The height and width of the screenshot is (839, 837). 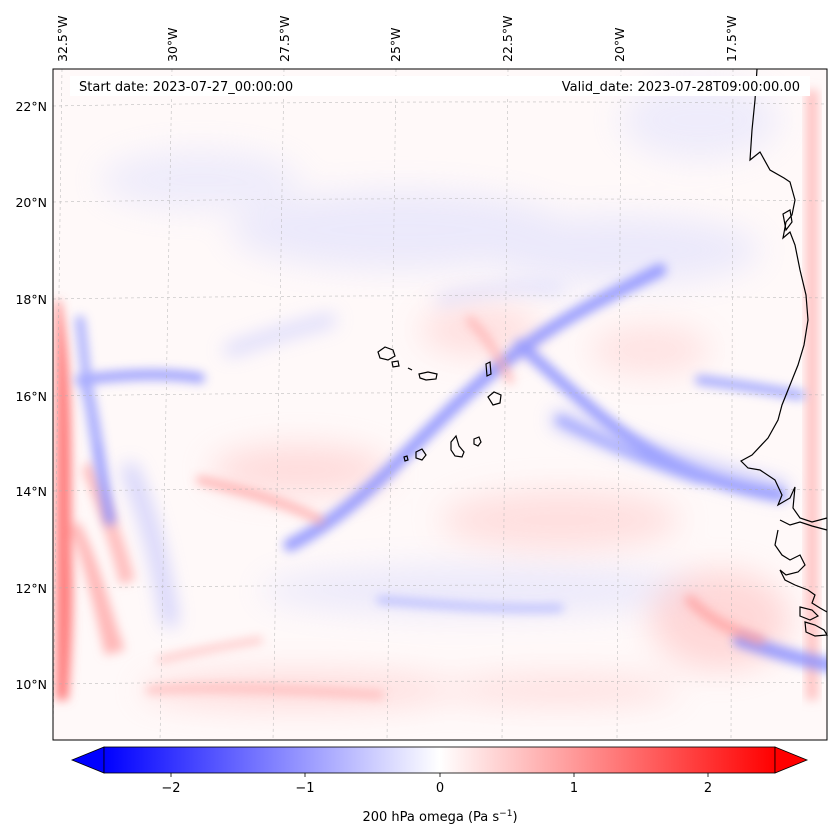 What do you see at coordinates (505, 814) in the screenshot?
I see `colorbar-title-exponent: −1` at bounding box center [505, 814].